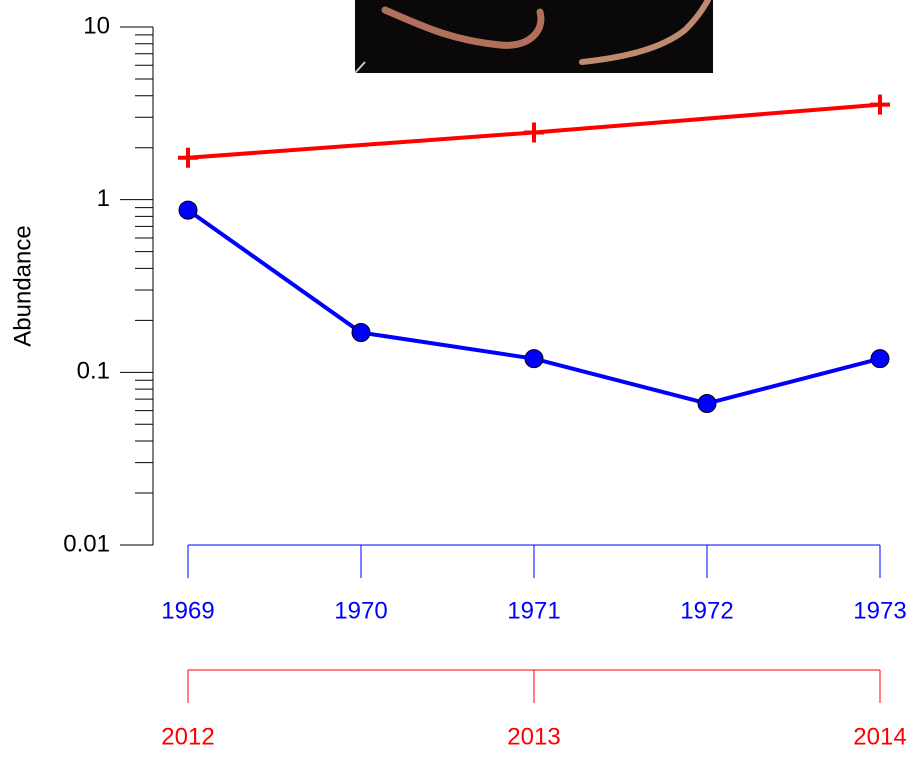 The width and height of the screenshot is (922, 764). What do you see at coordinates (103, 198) in the screenshot?
I see `y-tick-label: 1` at bounding box center [103, 198].